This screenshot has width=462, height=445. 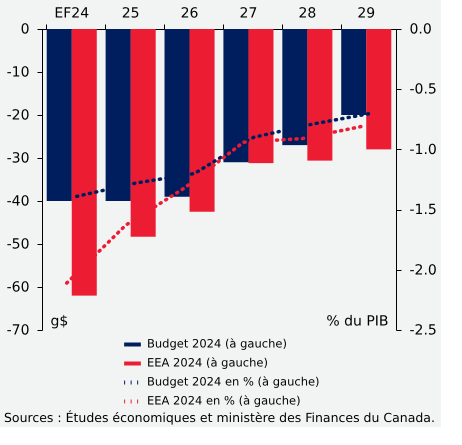 I want to click on y-tick-label: -40, so click(x=18, y=202).